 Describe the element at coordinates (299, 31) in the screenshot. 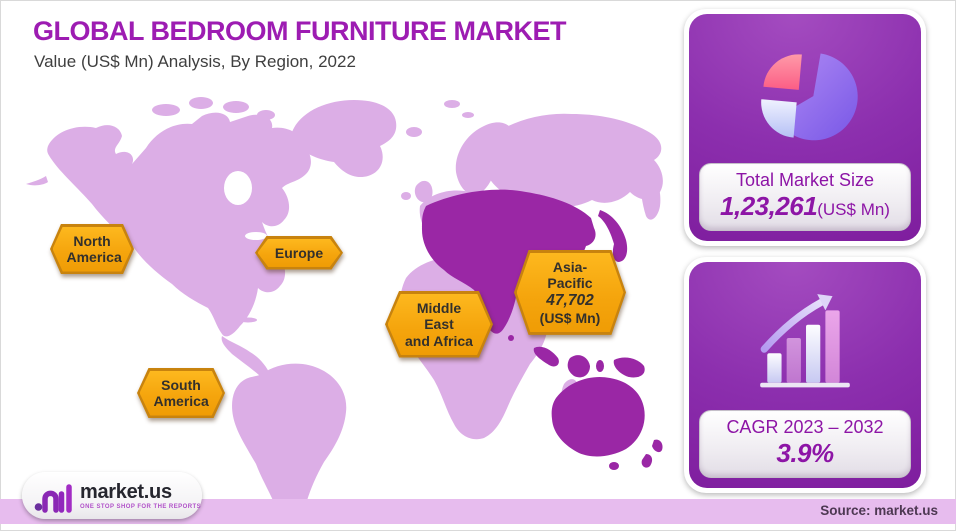

I see `page-title: GLOBAL BEDROOM FURNITURE MARKET` at that location.